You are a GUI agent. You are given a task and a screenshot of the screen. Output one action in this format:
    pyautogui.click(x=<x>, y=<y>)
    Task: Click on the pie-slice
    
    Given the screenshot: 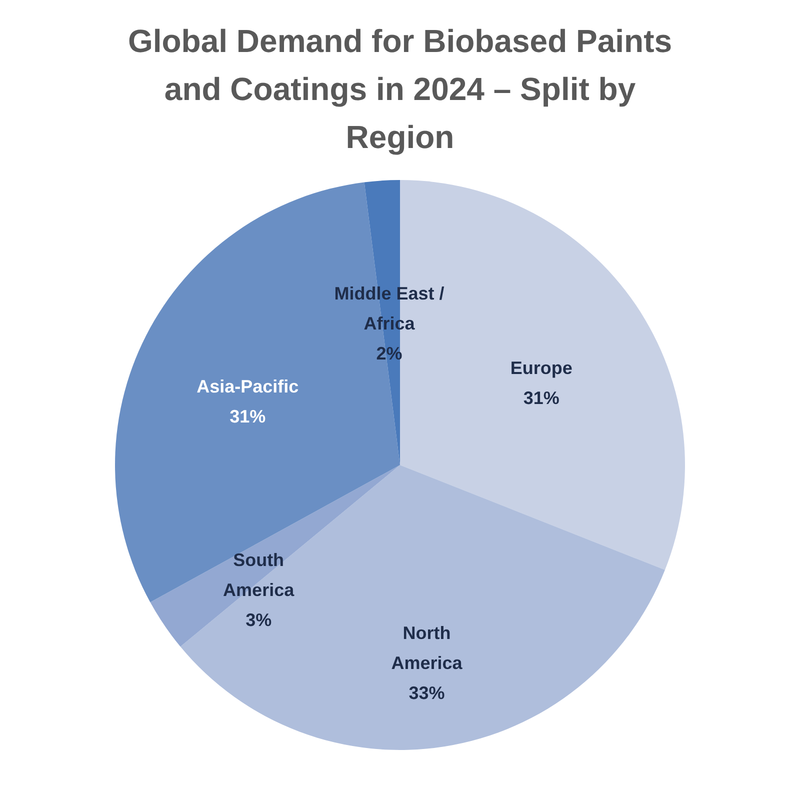 What is the action you would take?
    pyautogui.click(x=275, y=556)
    